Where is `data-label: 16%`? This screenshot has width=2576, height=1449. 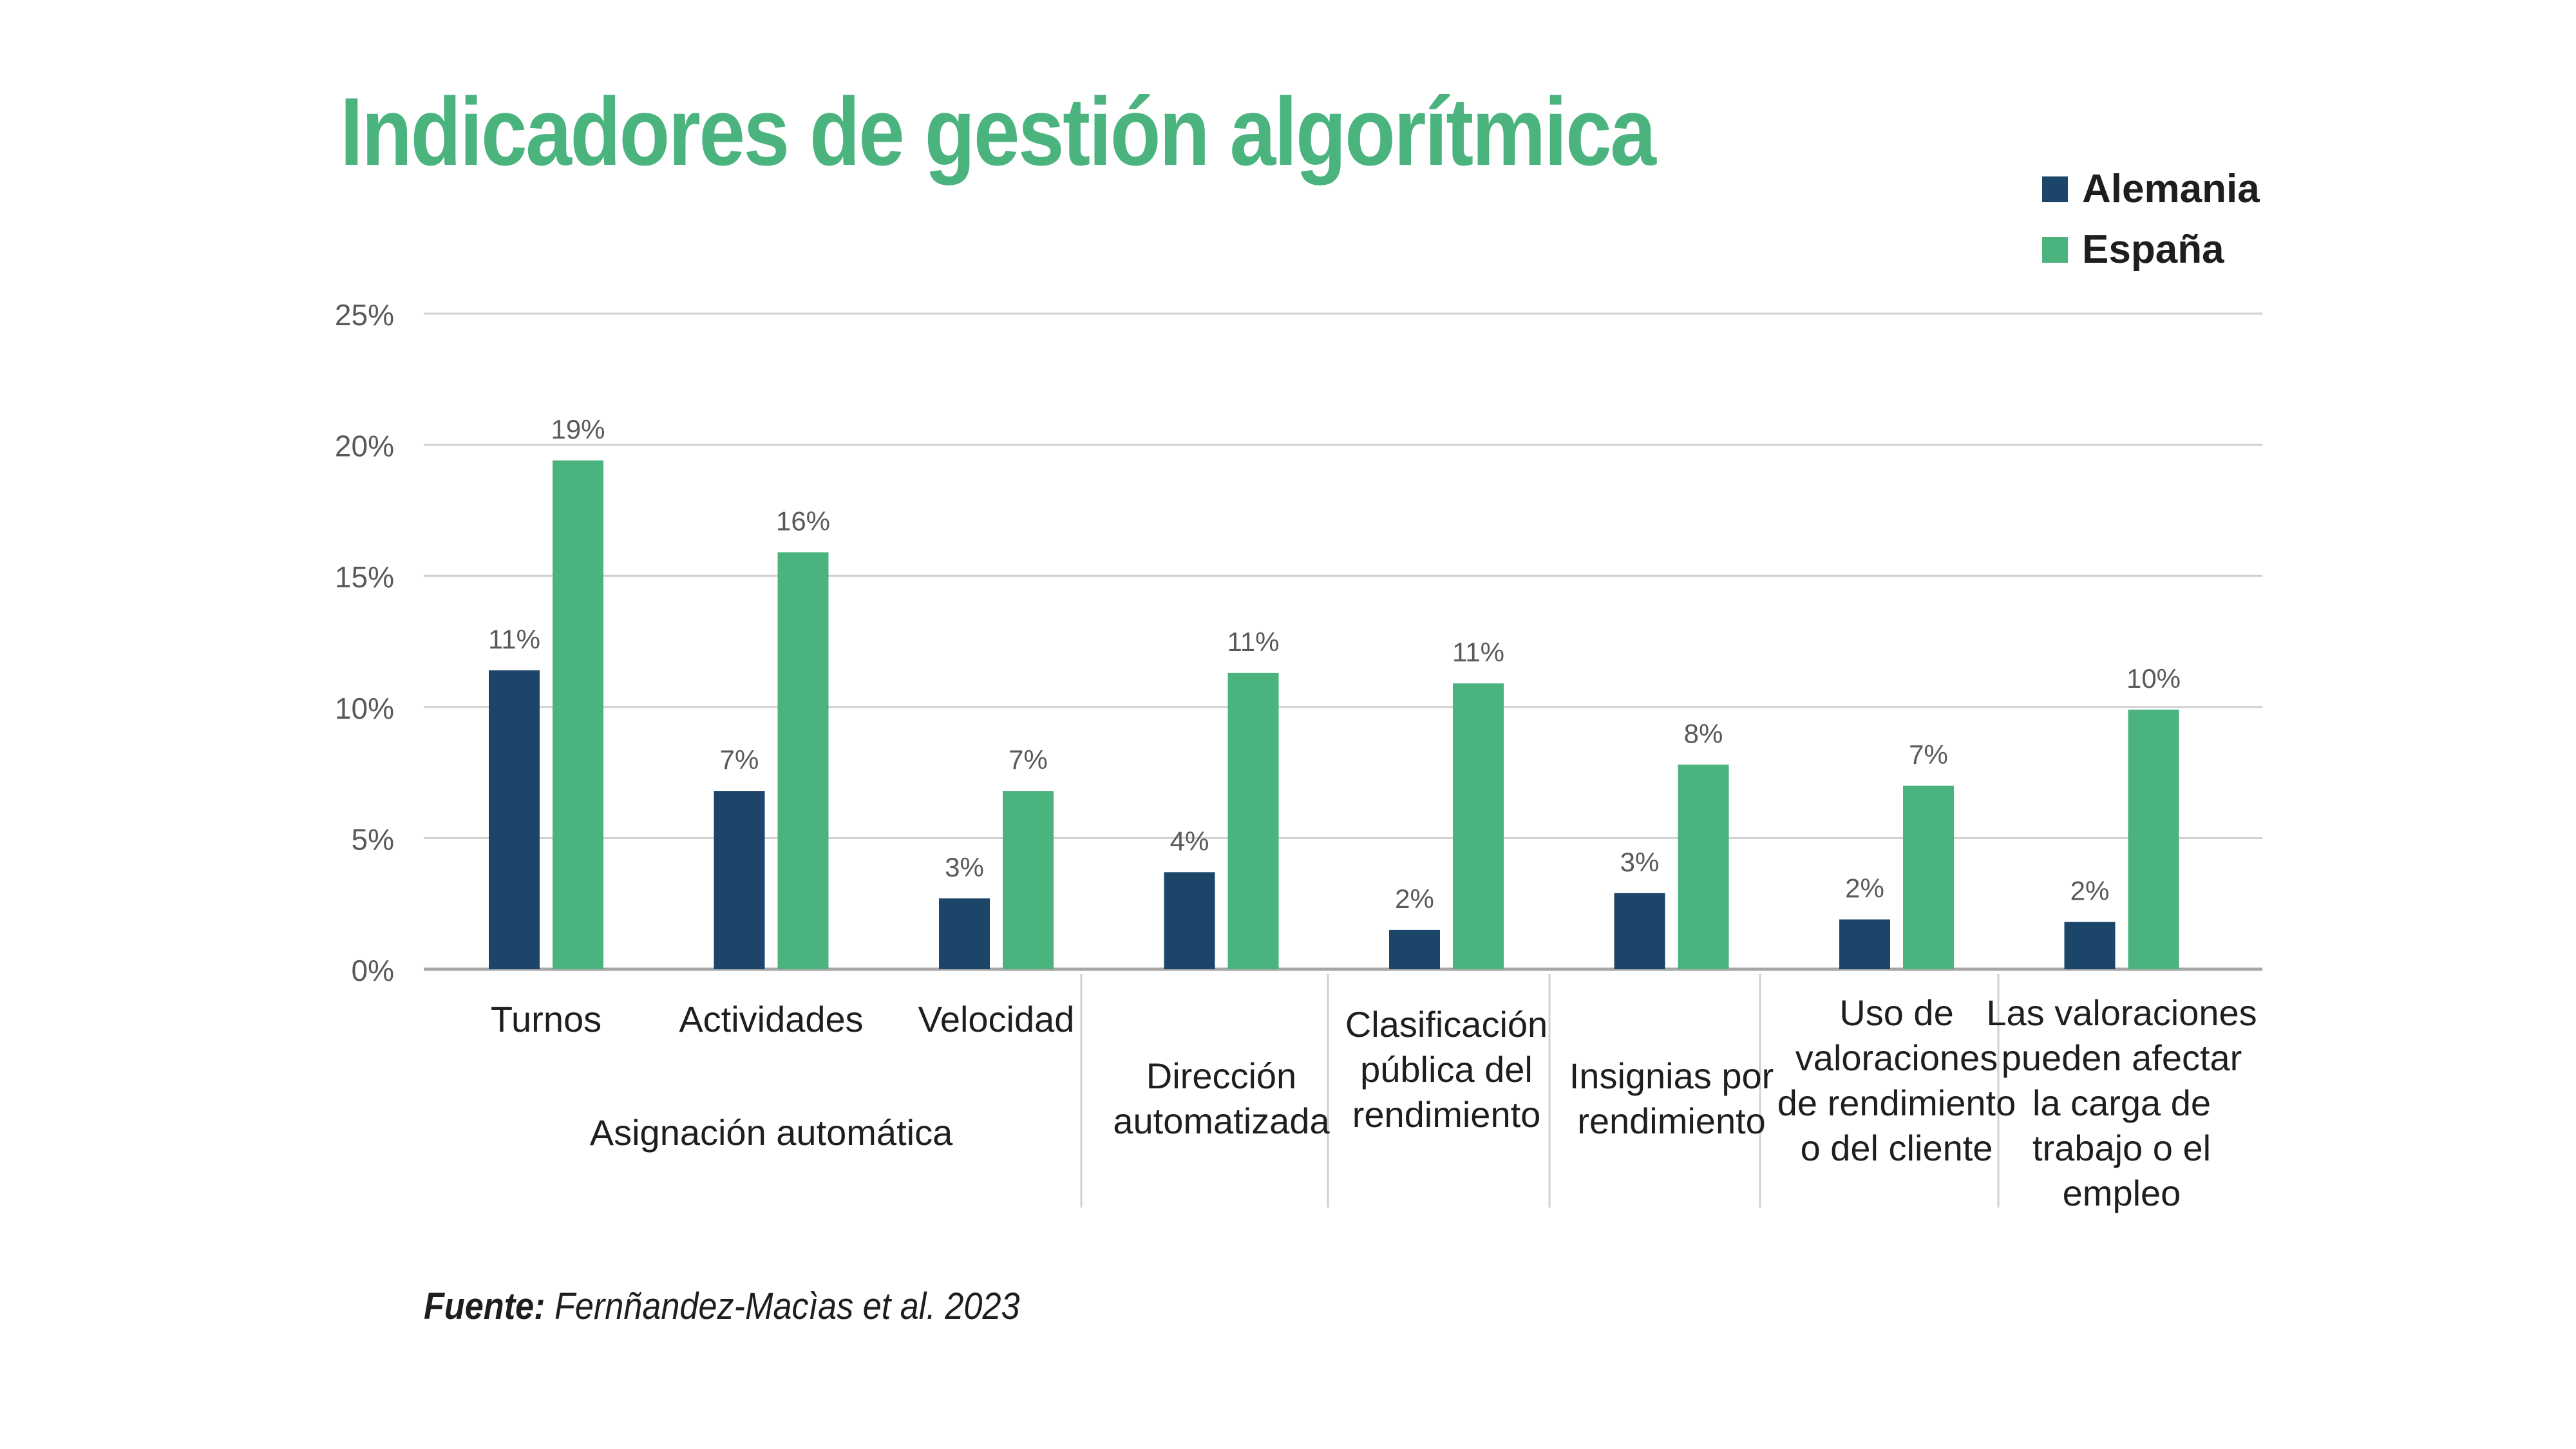 data-label: 16% is located at coordinates (803, 521).